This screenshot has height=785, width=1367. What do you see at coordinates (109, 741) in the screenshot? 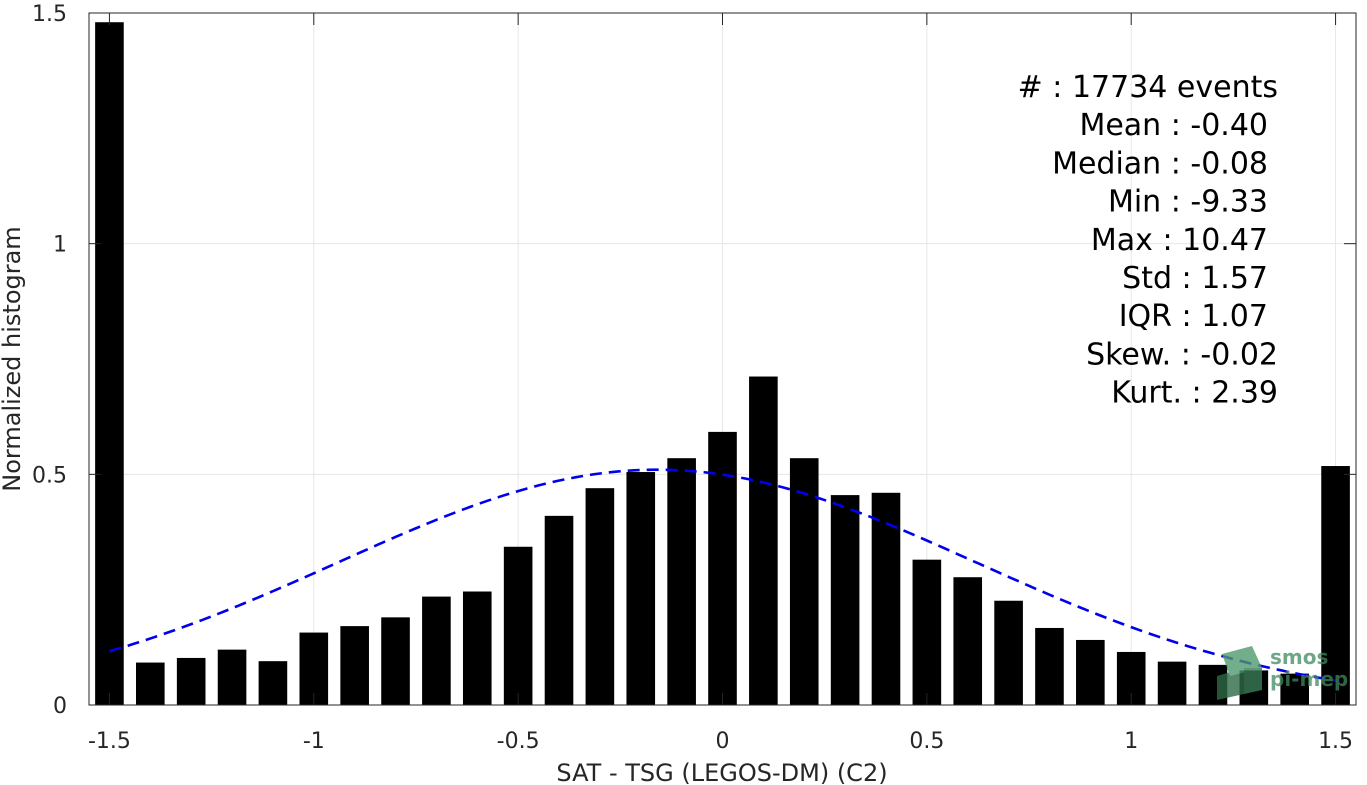
I see `x-tick-label: -1.5` at bounding box center [109, 741].